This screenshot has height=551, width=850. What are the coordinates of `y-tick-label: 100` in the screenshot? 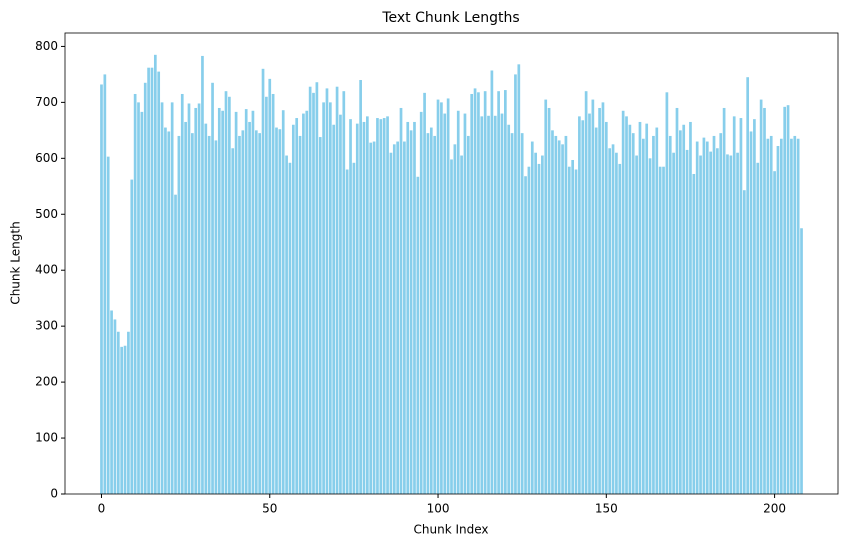 It's located at (46, 438).